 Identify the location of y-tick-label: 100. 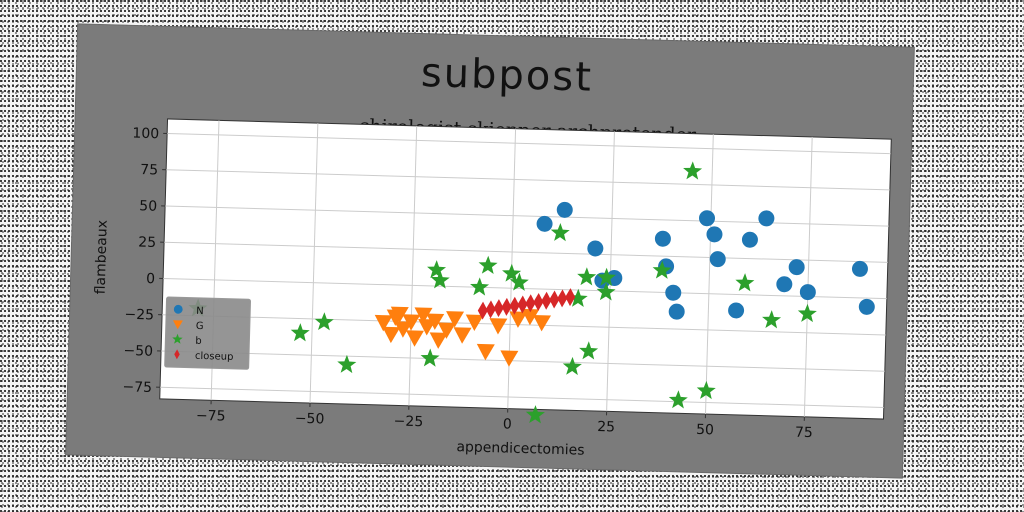
(145, 133).